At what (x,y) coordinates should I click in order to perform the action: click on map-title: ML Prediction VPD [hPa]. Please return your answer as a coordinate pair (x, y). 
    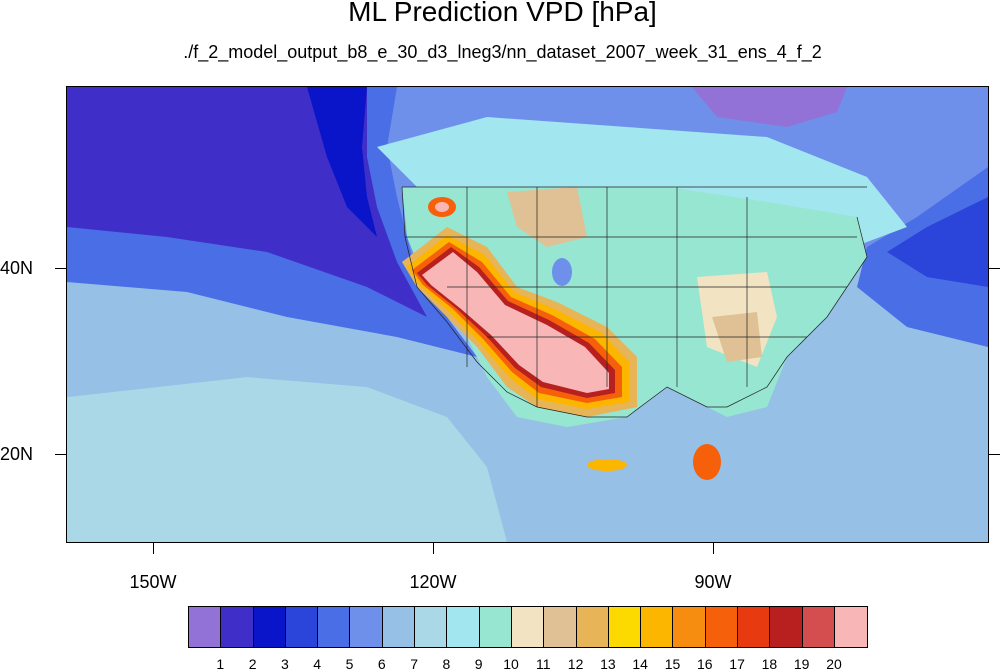
    Looking at the image, I should click on (502, 13).